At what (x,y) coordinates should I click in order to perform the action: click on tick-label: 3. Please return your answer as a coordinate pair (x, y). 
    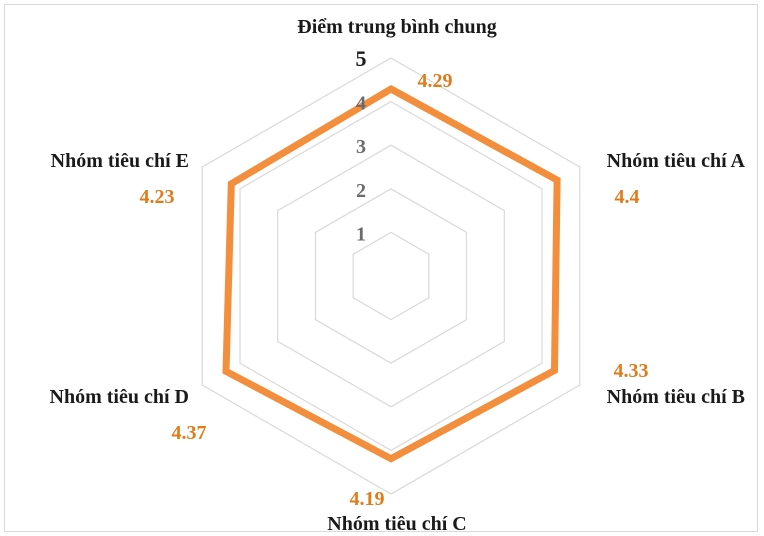
    Looking at the image, I should click on (361, 147).